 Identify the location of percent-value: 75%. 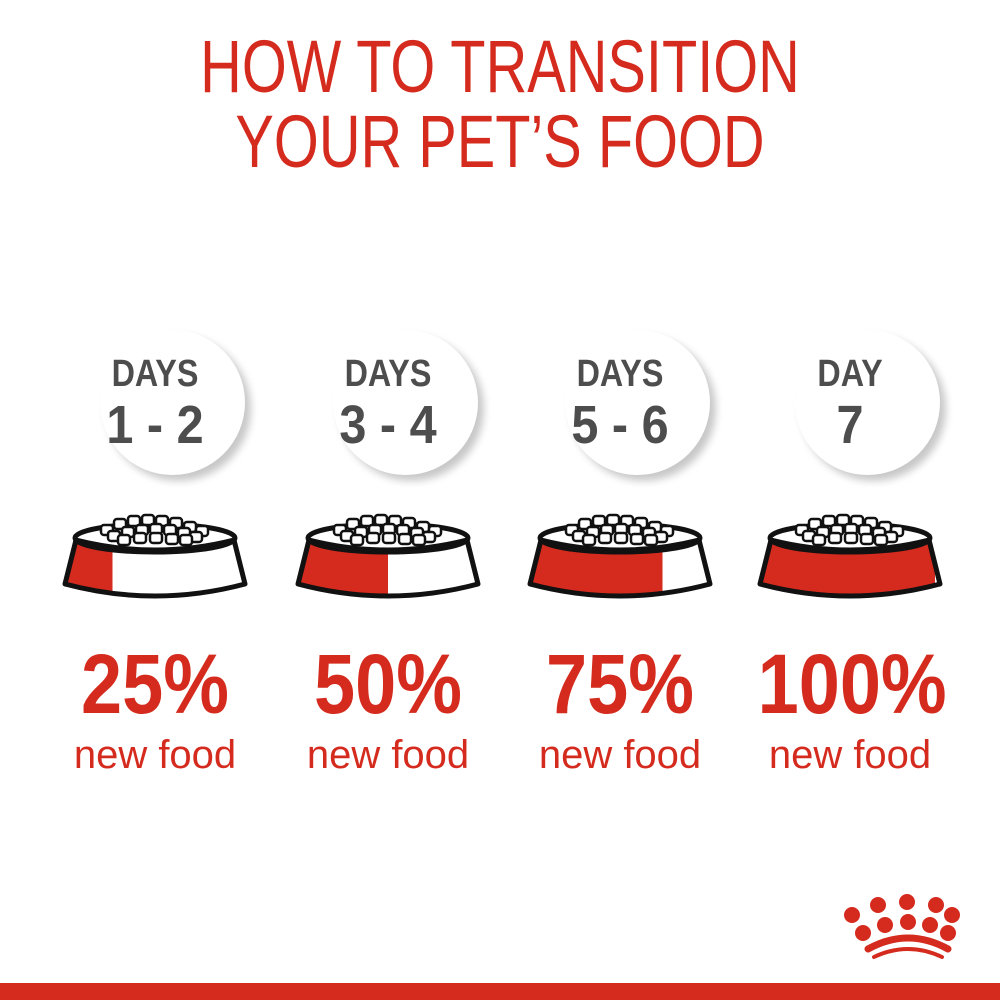
(620, 684).